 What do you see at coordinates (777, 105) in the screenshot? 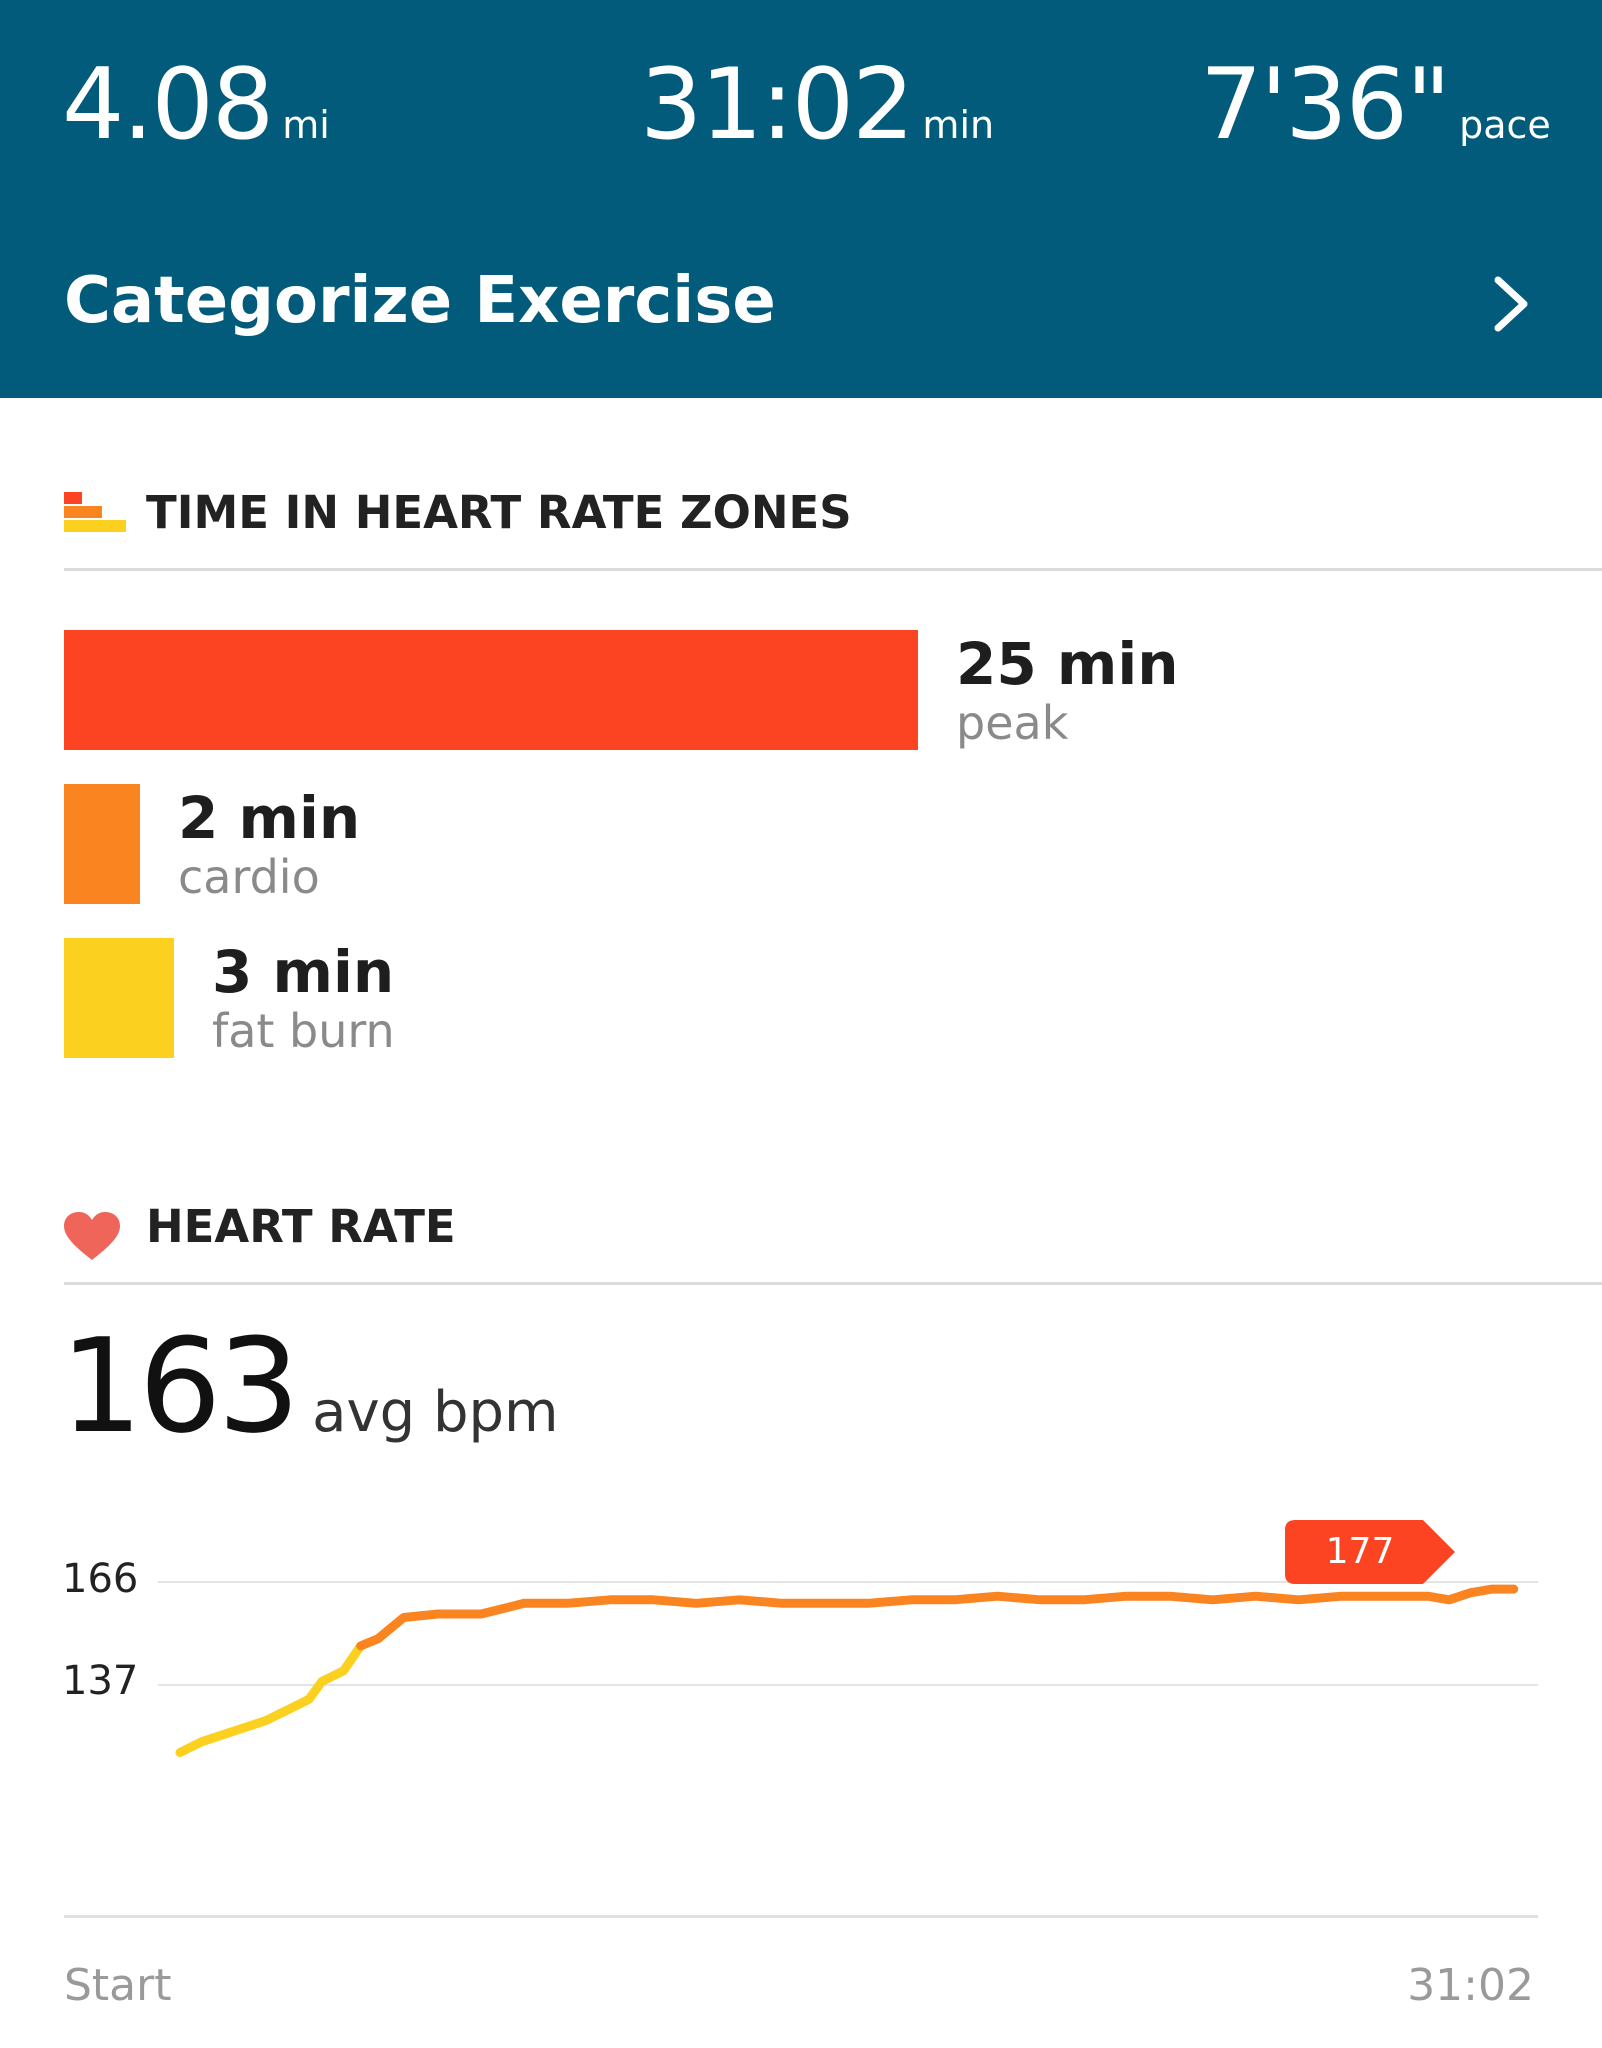
I see `duration-value: 31:02` at bounding box center [777, 105].